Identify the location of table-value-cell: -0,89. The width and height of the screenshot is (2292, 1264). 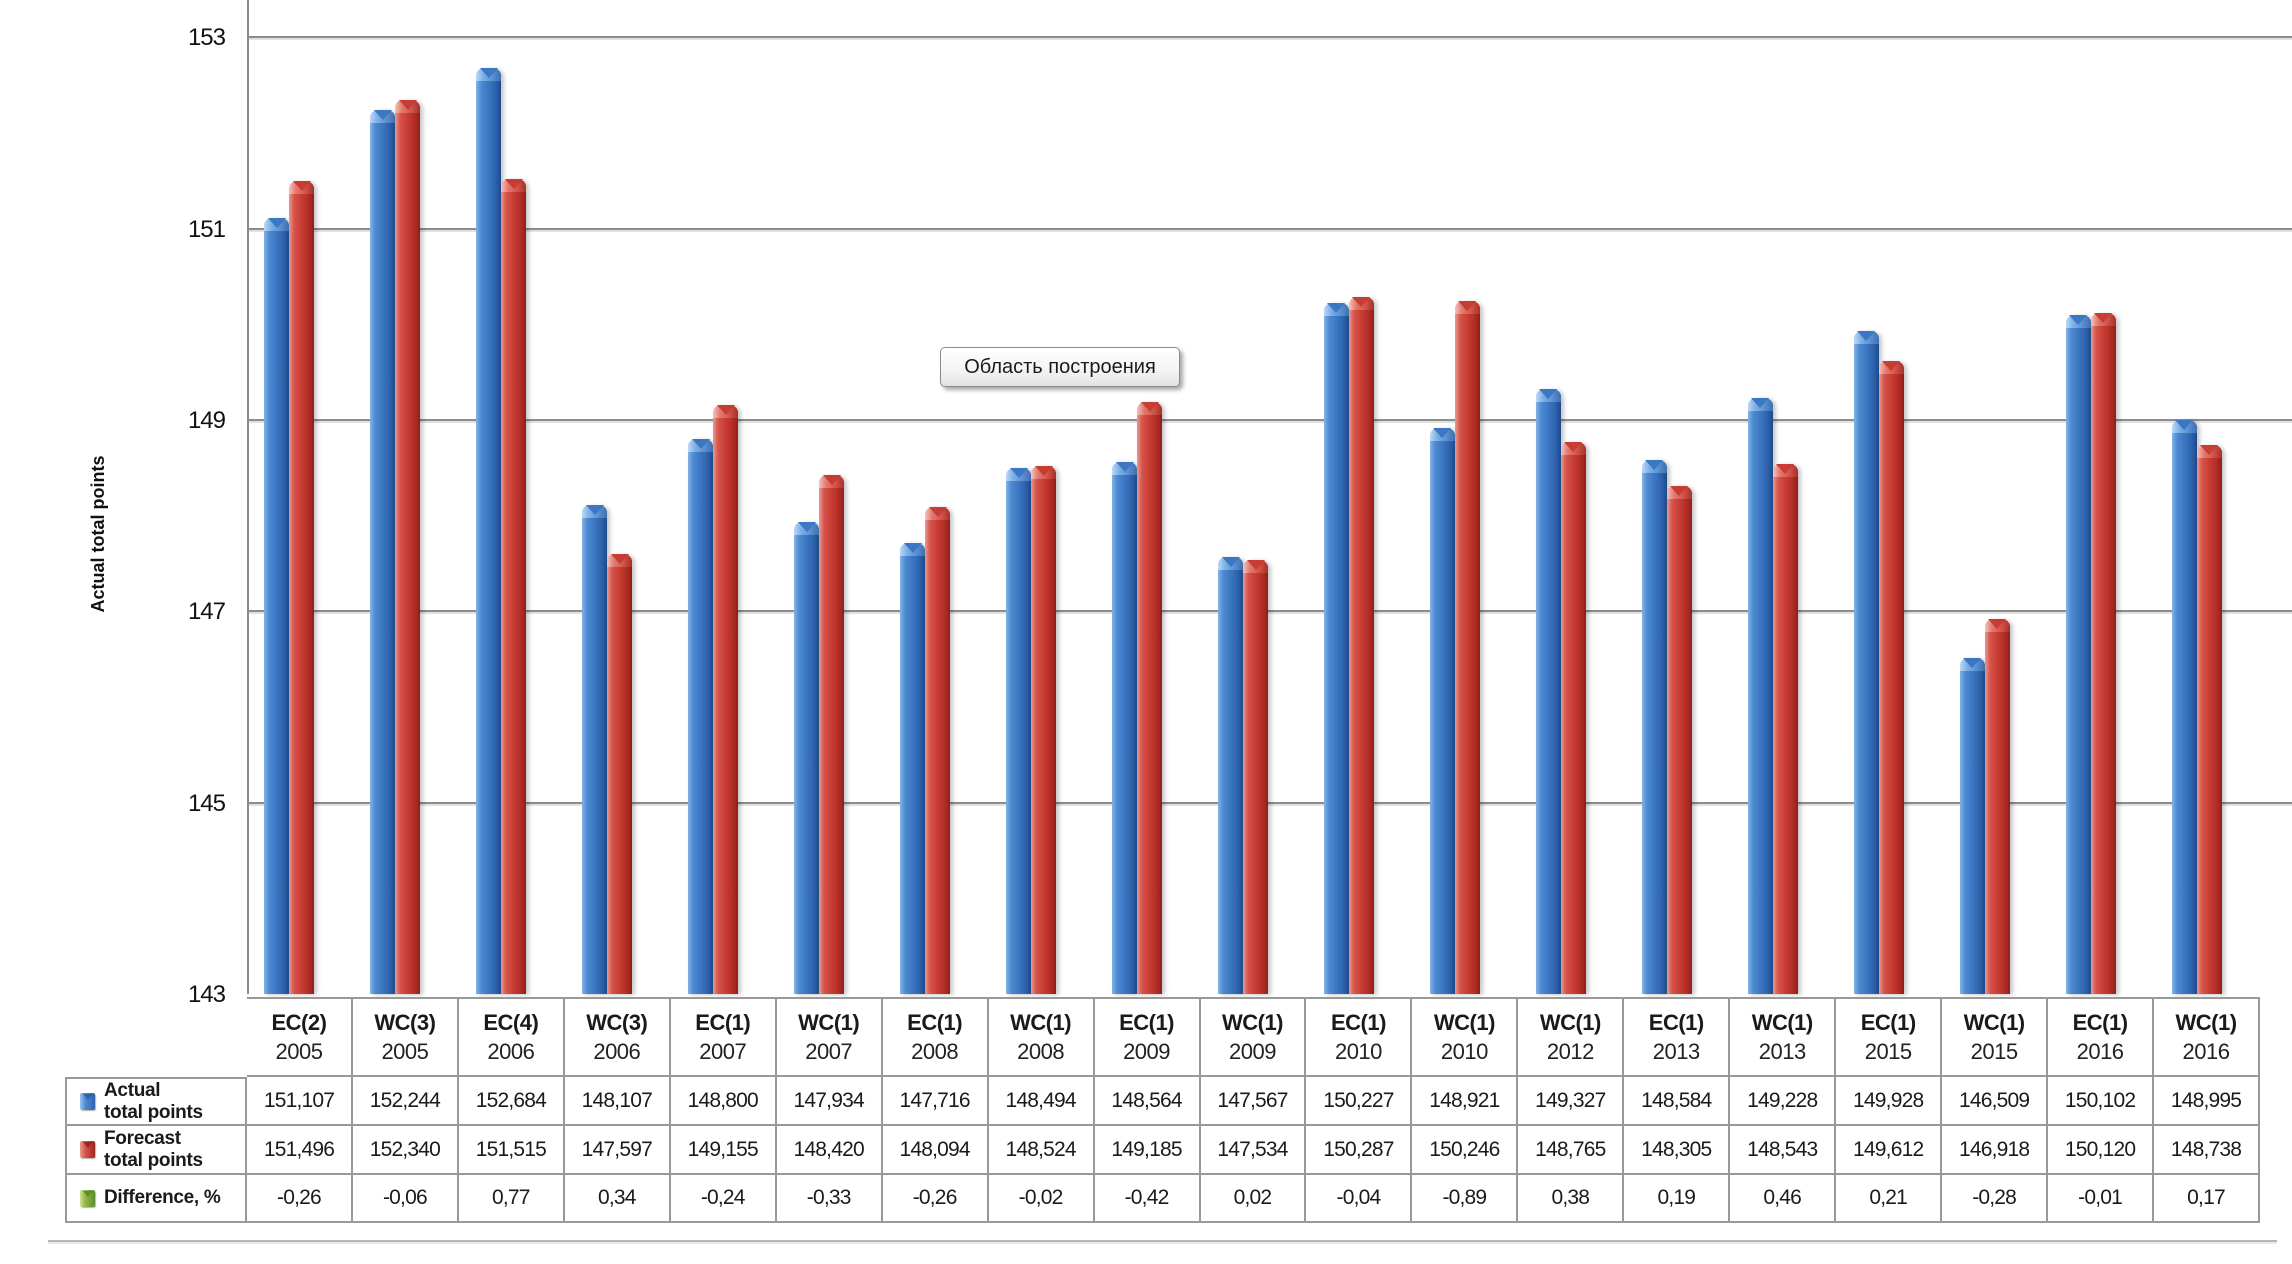
(1465, 1199).